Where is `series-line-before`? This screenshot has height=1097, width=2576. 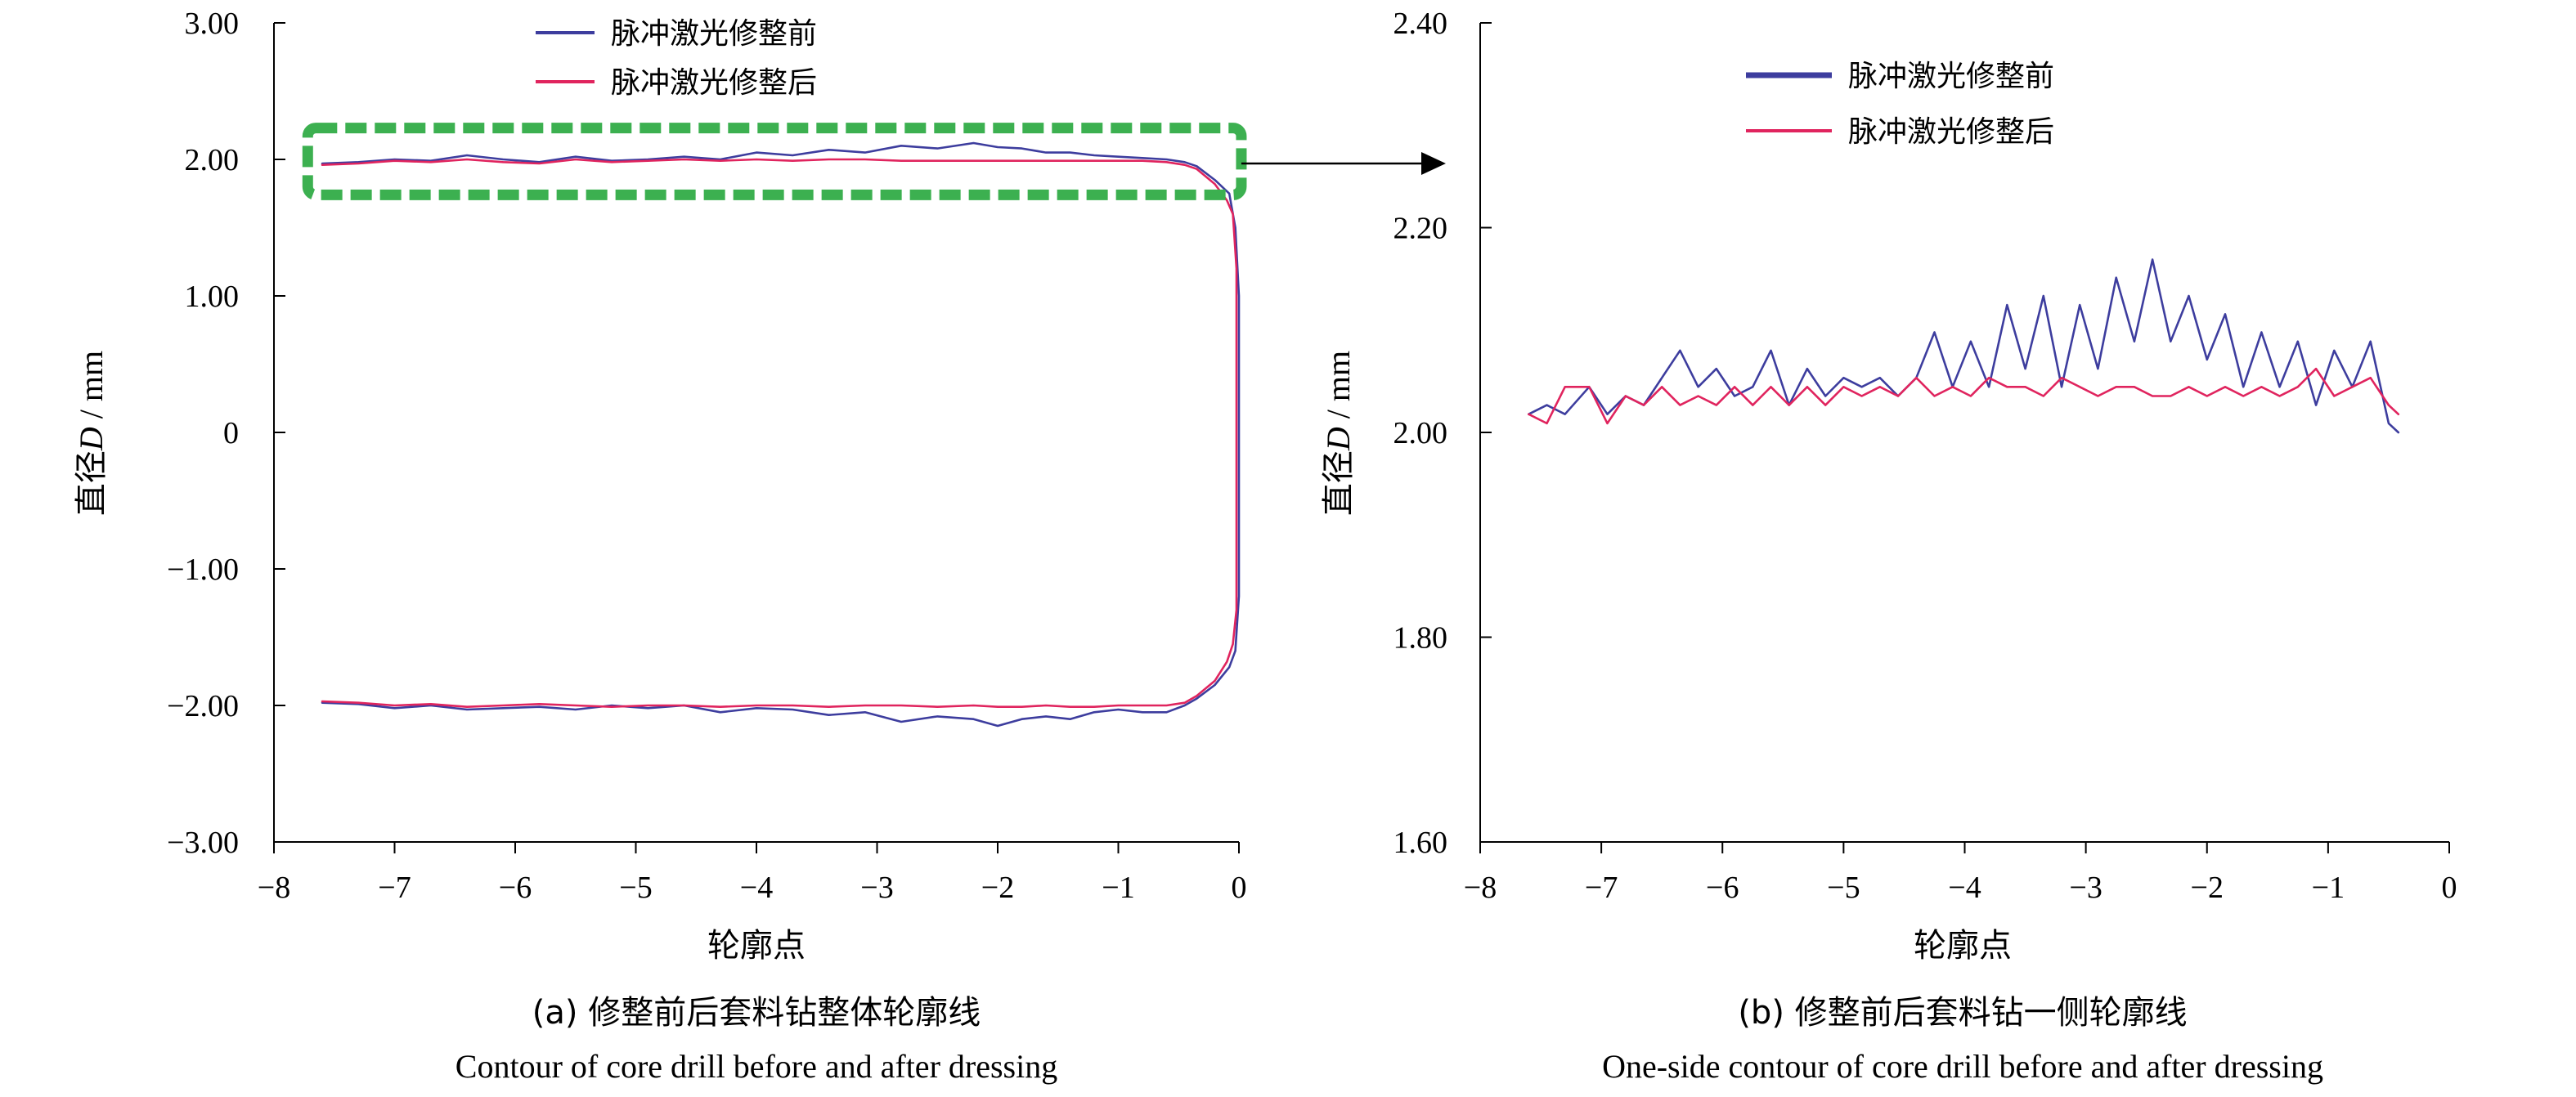 series-line-before is located at coordinates (1964, 346).